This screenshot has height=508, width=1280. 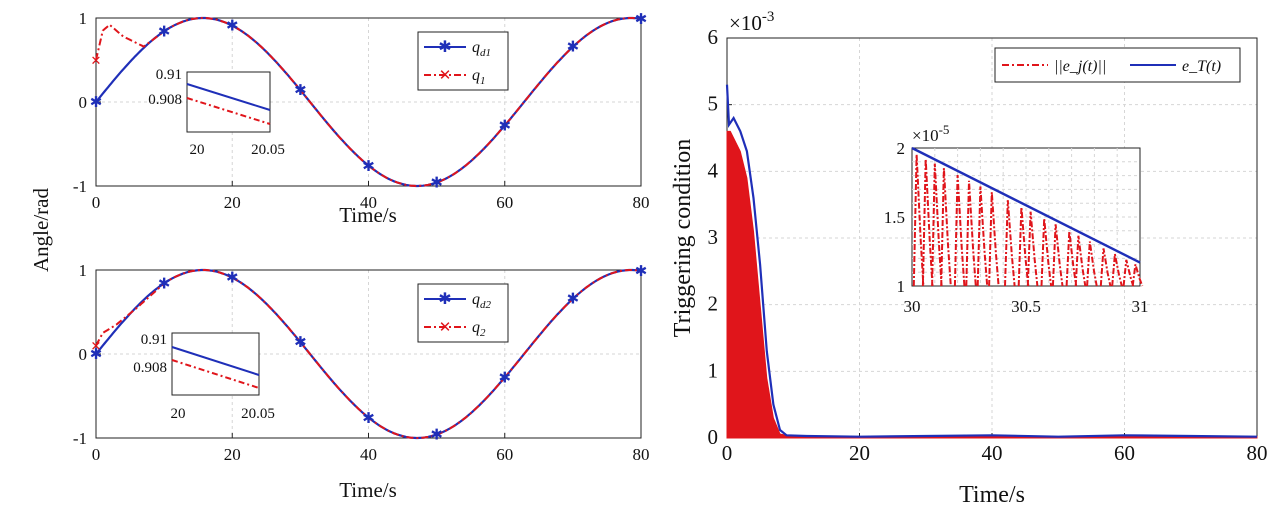 What do you see at coordinates (215, 374) in the screenshot?
I see `inset-2-line-q` at bounding box center [215, 374].